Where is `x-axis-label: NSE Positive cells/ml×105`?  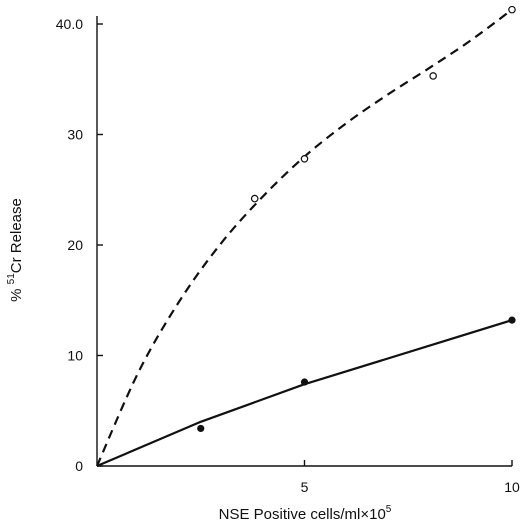
x-axis-label: NSE Positive cells/ml×105 is located at coordinates (305, 513).